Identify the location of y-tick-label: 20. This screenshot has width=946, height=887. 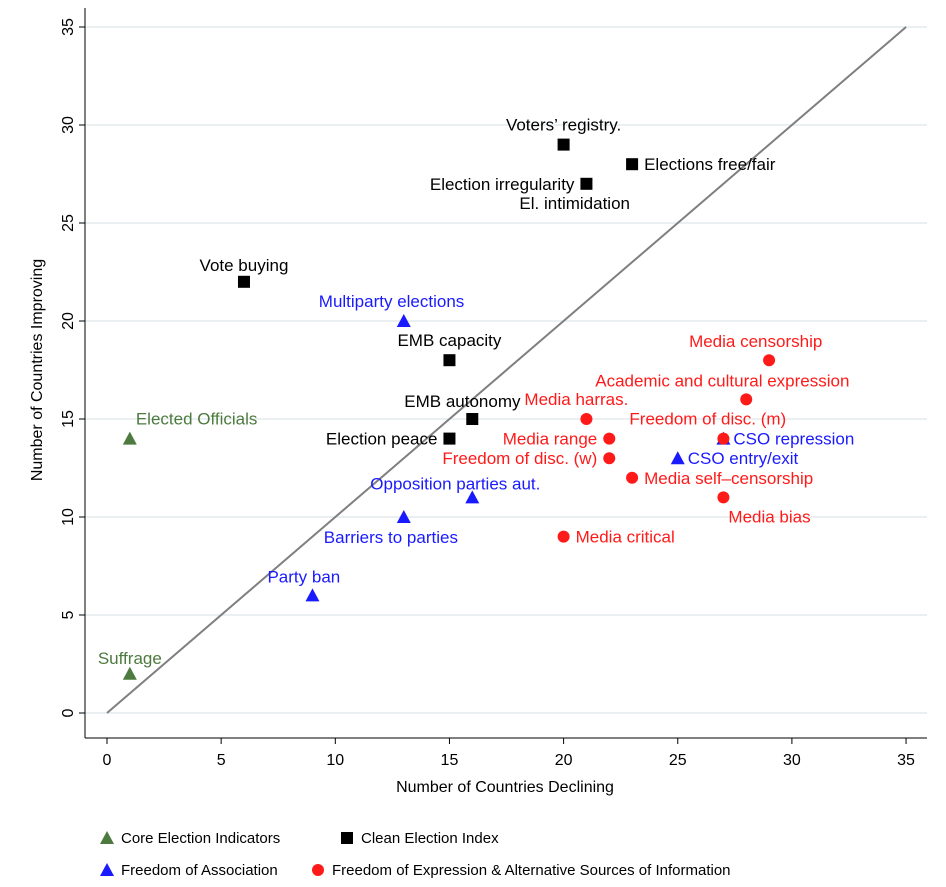
(68, 321).